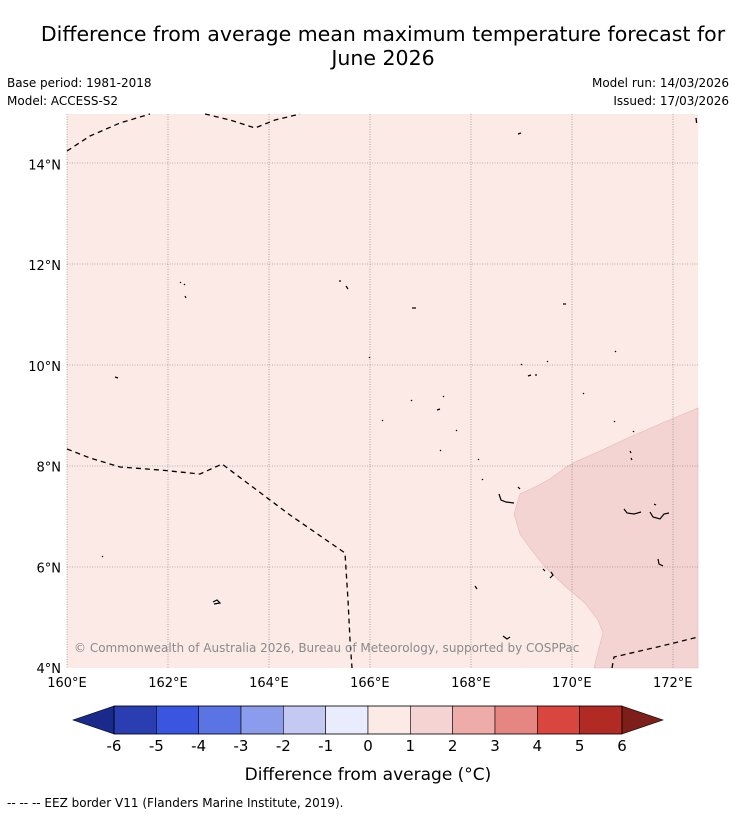 Image resolution: width=736 pixels, height=816 pixels. I want to click on colorbar-tick-label: 3, so click(495, 746).